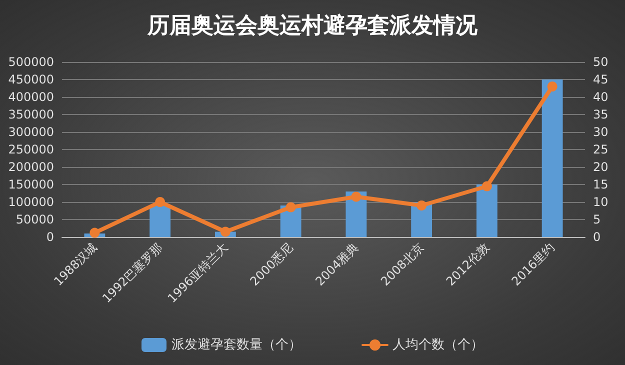 Image resolution: width=625 pixels, height=365 pixels. Describe the element at coordinates (600, 79) in the screenshot. I see `y2-tick-label: 45` at that location.